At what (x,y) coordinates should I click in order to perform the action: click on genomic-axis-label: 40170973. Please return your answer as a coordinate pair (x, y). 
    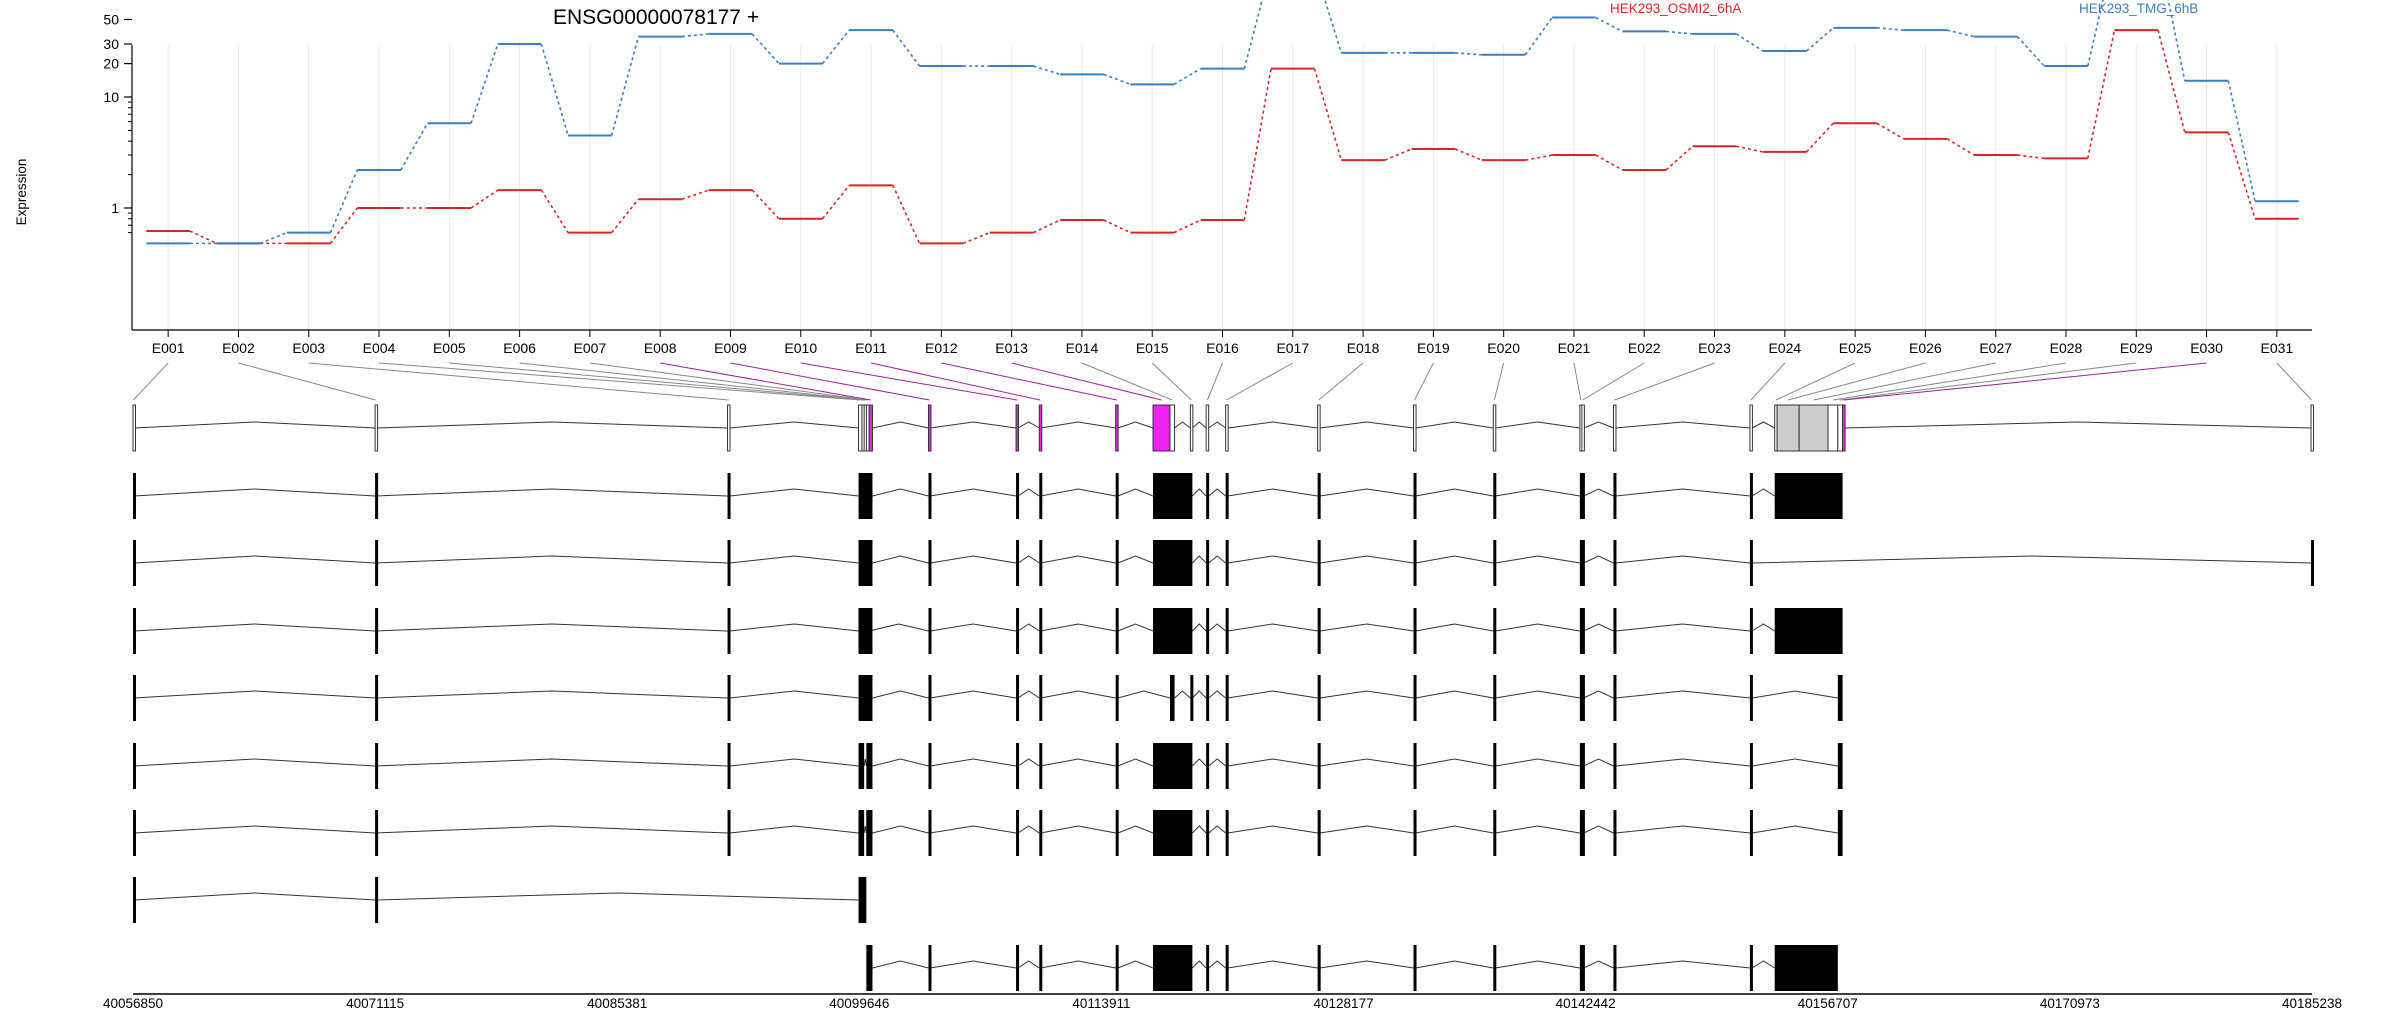
    Looking at the image, I should click on (2070, 1003).